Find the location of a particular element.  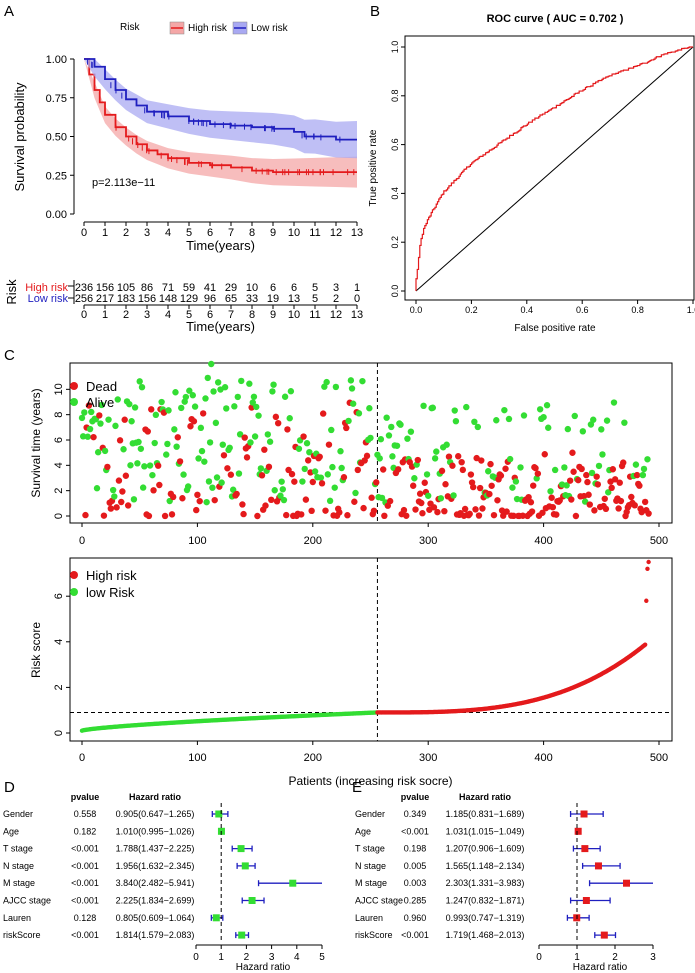

risk-table-cell: 86 is located at coordinates (147, 288).